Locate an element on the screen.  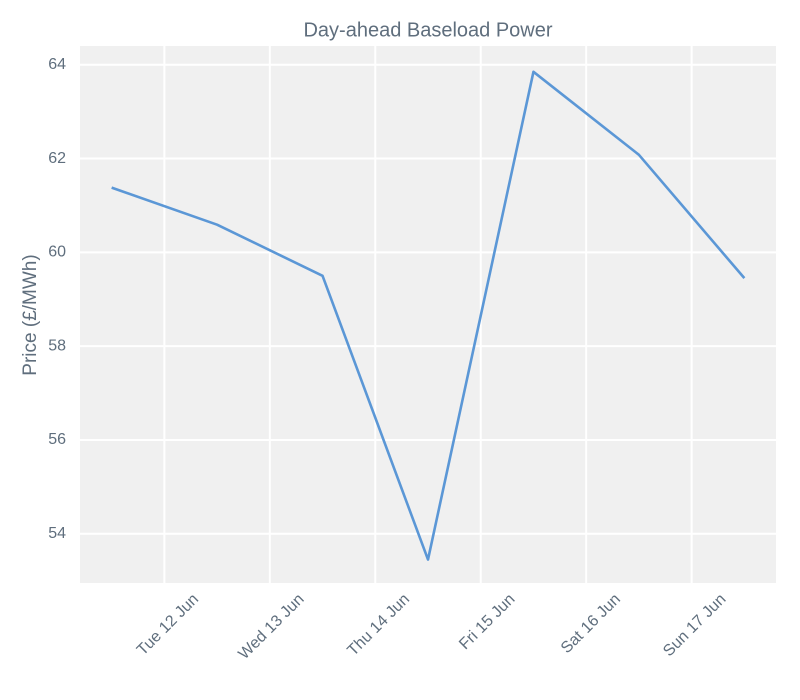
x-tick-label: Sun 17 Jun is located at coordinates (694, 625).